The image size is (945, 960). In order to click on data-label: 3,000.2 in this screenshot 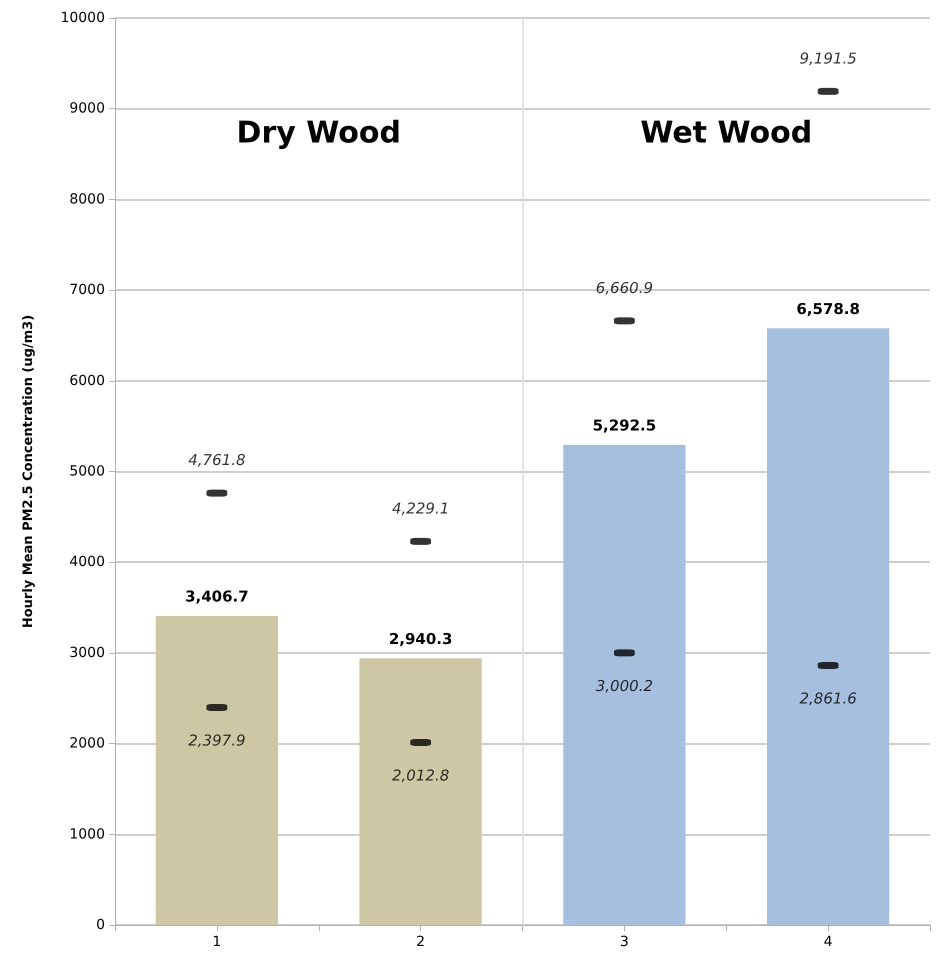, I will do `click(625, 685)`.